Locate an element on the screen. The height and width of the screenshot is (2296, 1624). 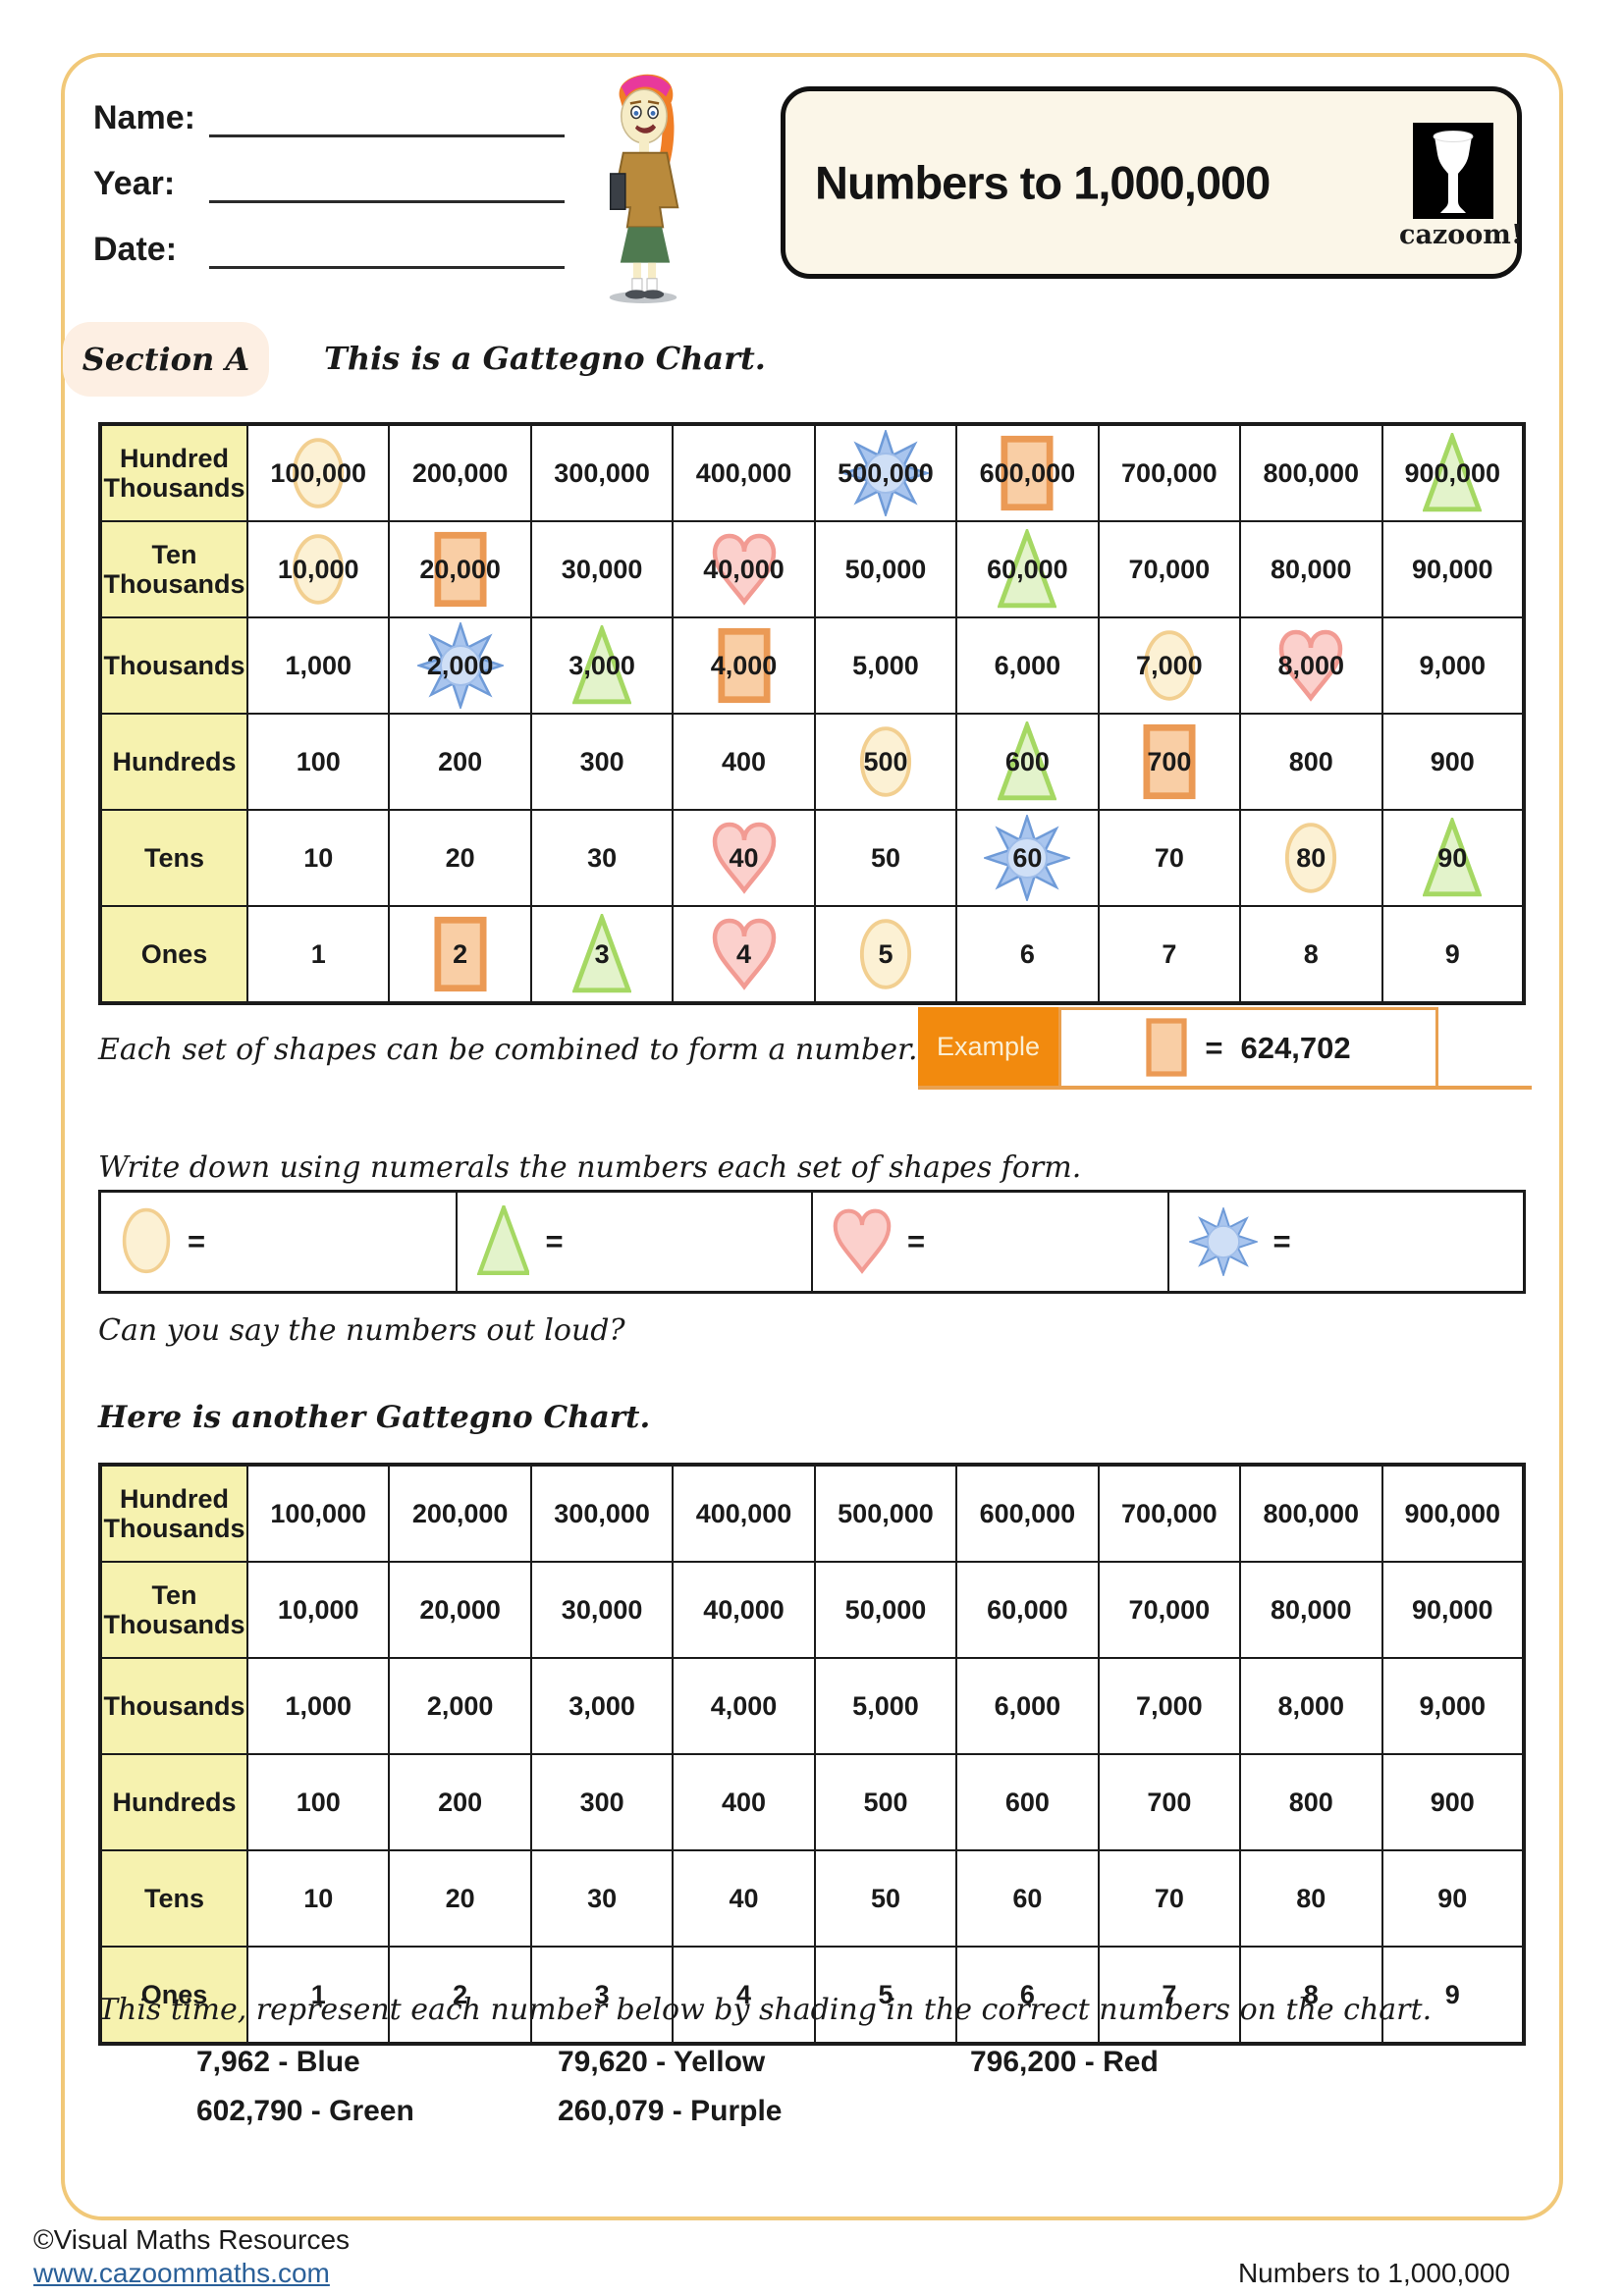
chart-cell-value: 1,000 is located at coordinates (318, 665).